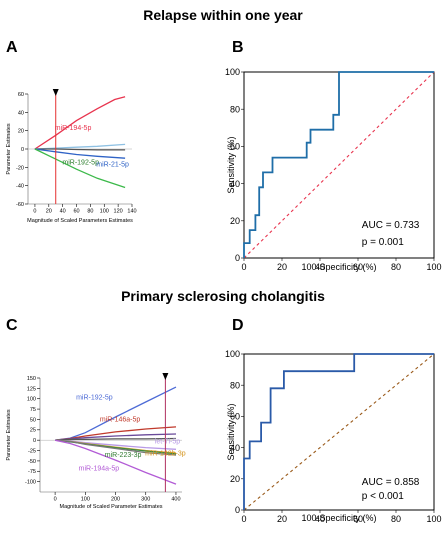  What do you see at coordinates (383, 496) in the screenshot?
I see `p-value: p < 0.001` at bounding box center [383, 496].